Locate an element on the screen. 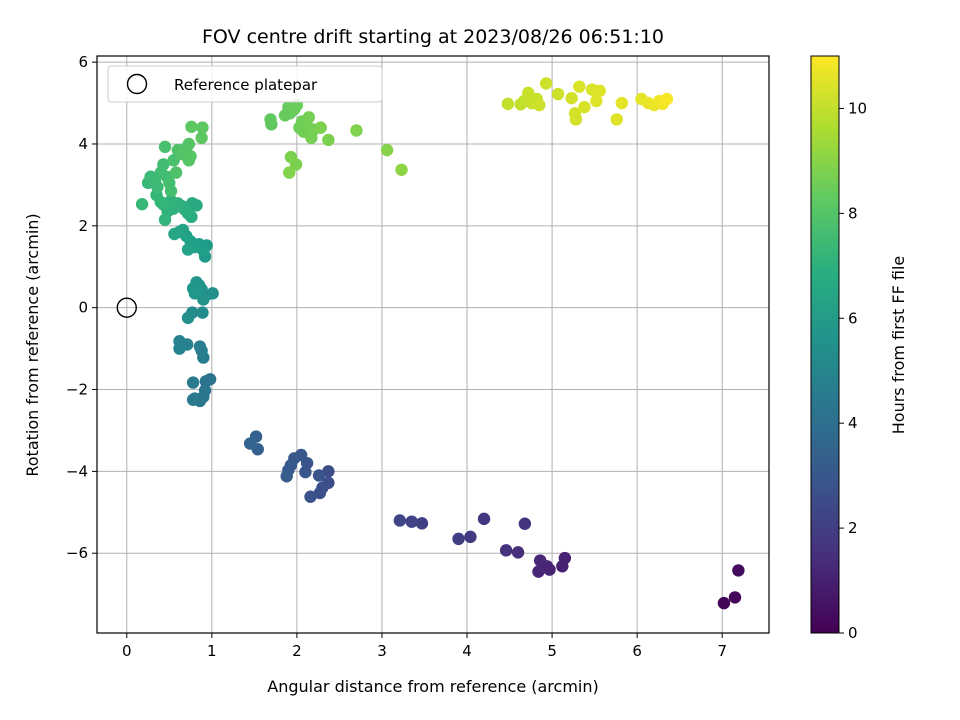 The height and width of the screenshot is (720, 960). colorbar-frame is located at coordinates (825, 344).